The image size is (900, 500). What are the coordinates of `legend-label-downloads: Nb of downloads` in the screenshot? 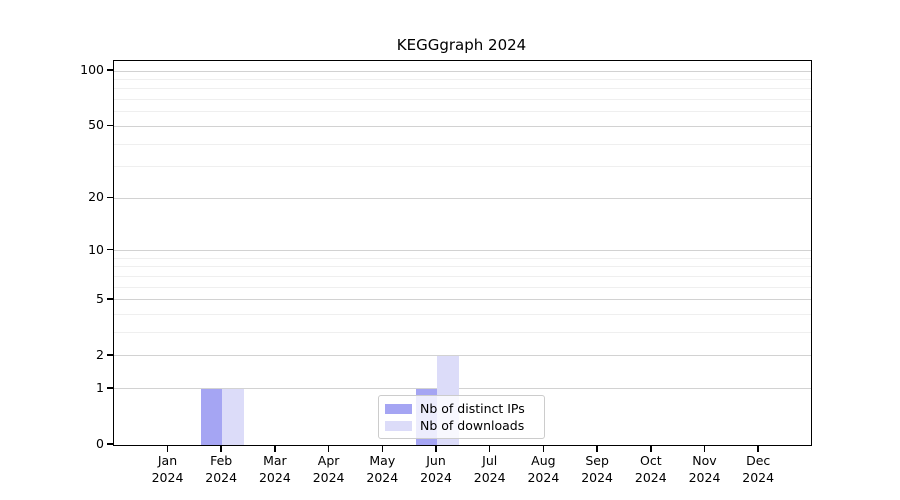 It's located at (472, 425).